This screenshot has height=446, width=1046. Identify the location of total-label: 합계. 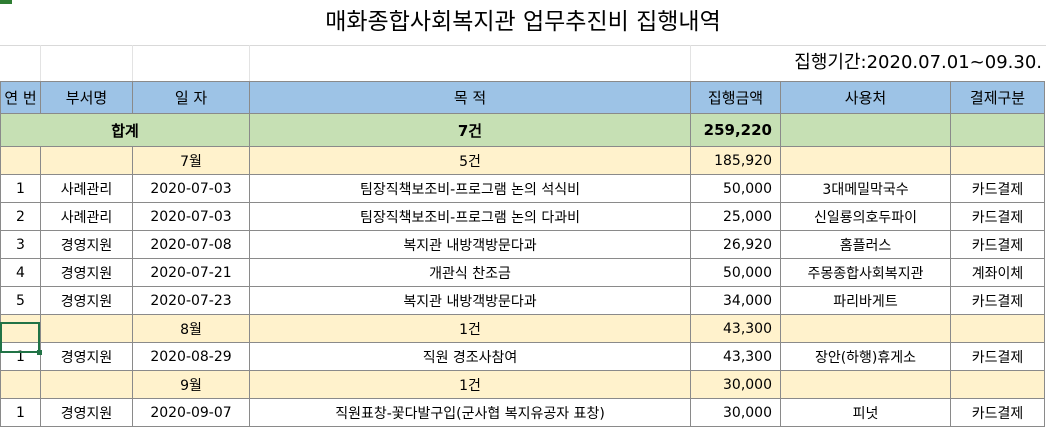
(125, 130).